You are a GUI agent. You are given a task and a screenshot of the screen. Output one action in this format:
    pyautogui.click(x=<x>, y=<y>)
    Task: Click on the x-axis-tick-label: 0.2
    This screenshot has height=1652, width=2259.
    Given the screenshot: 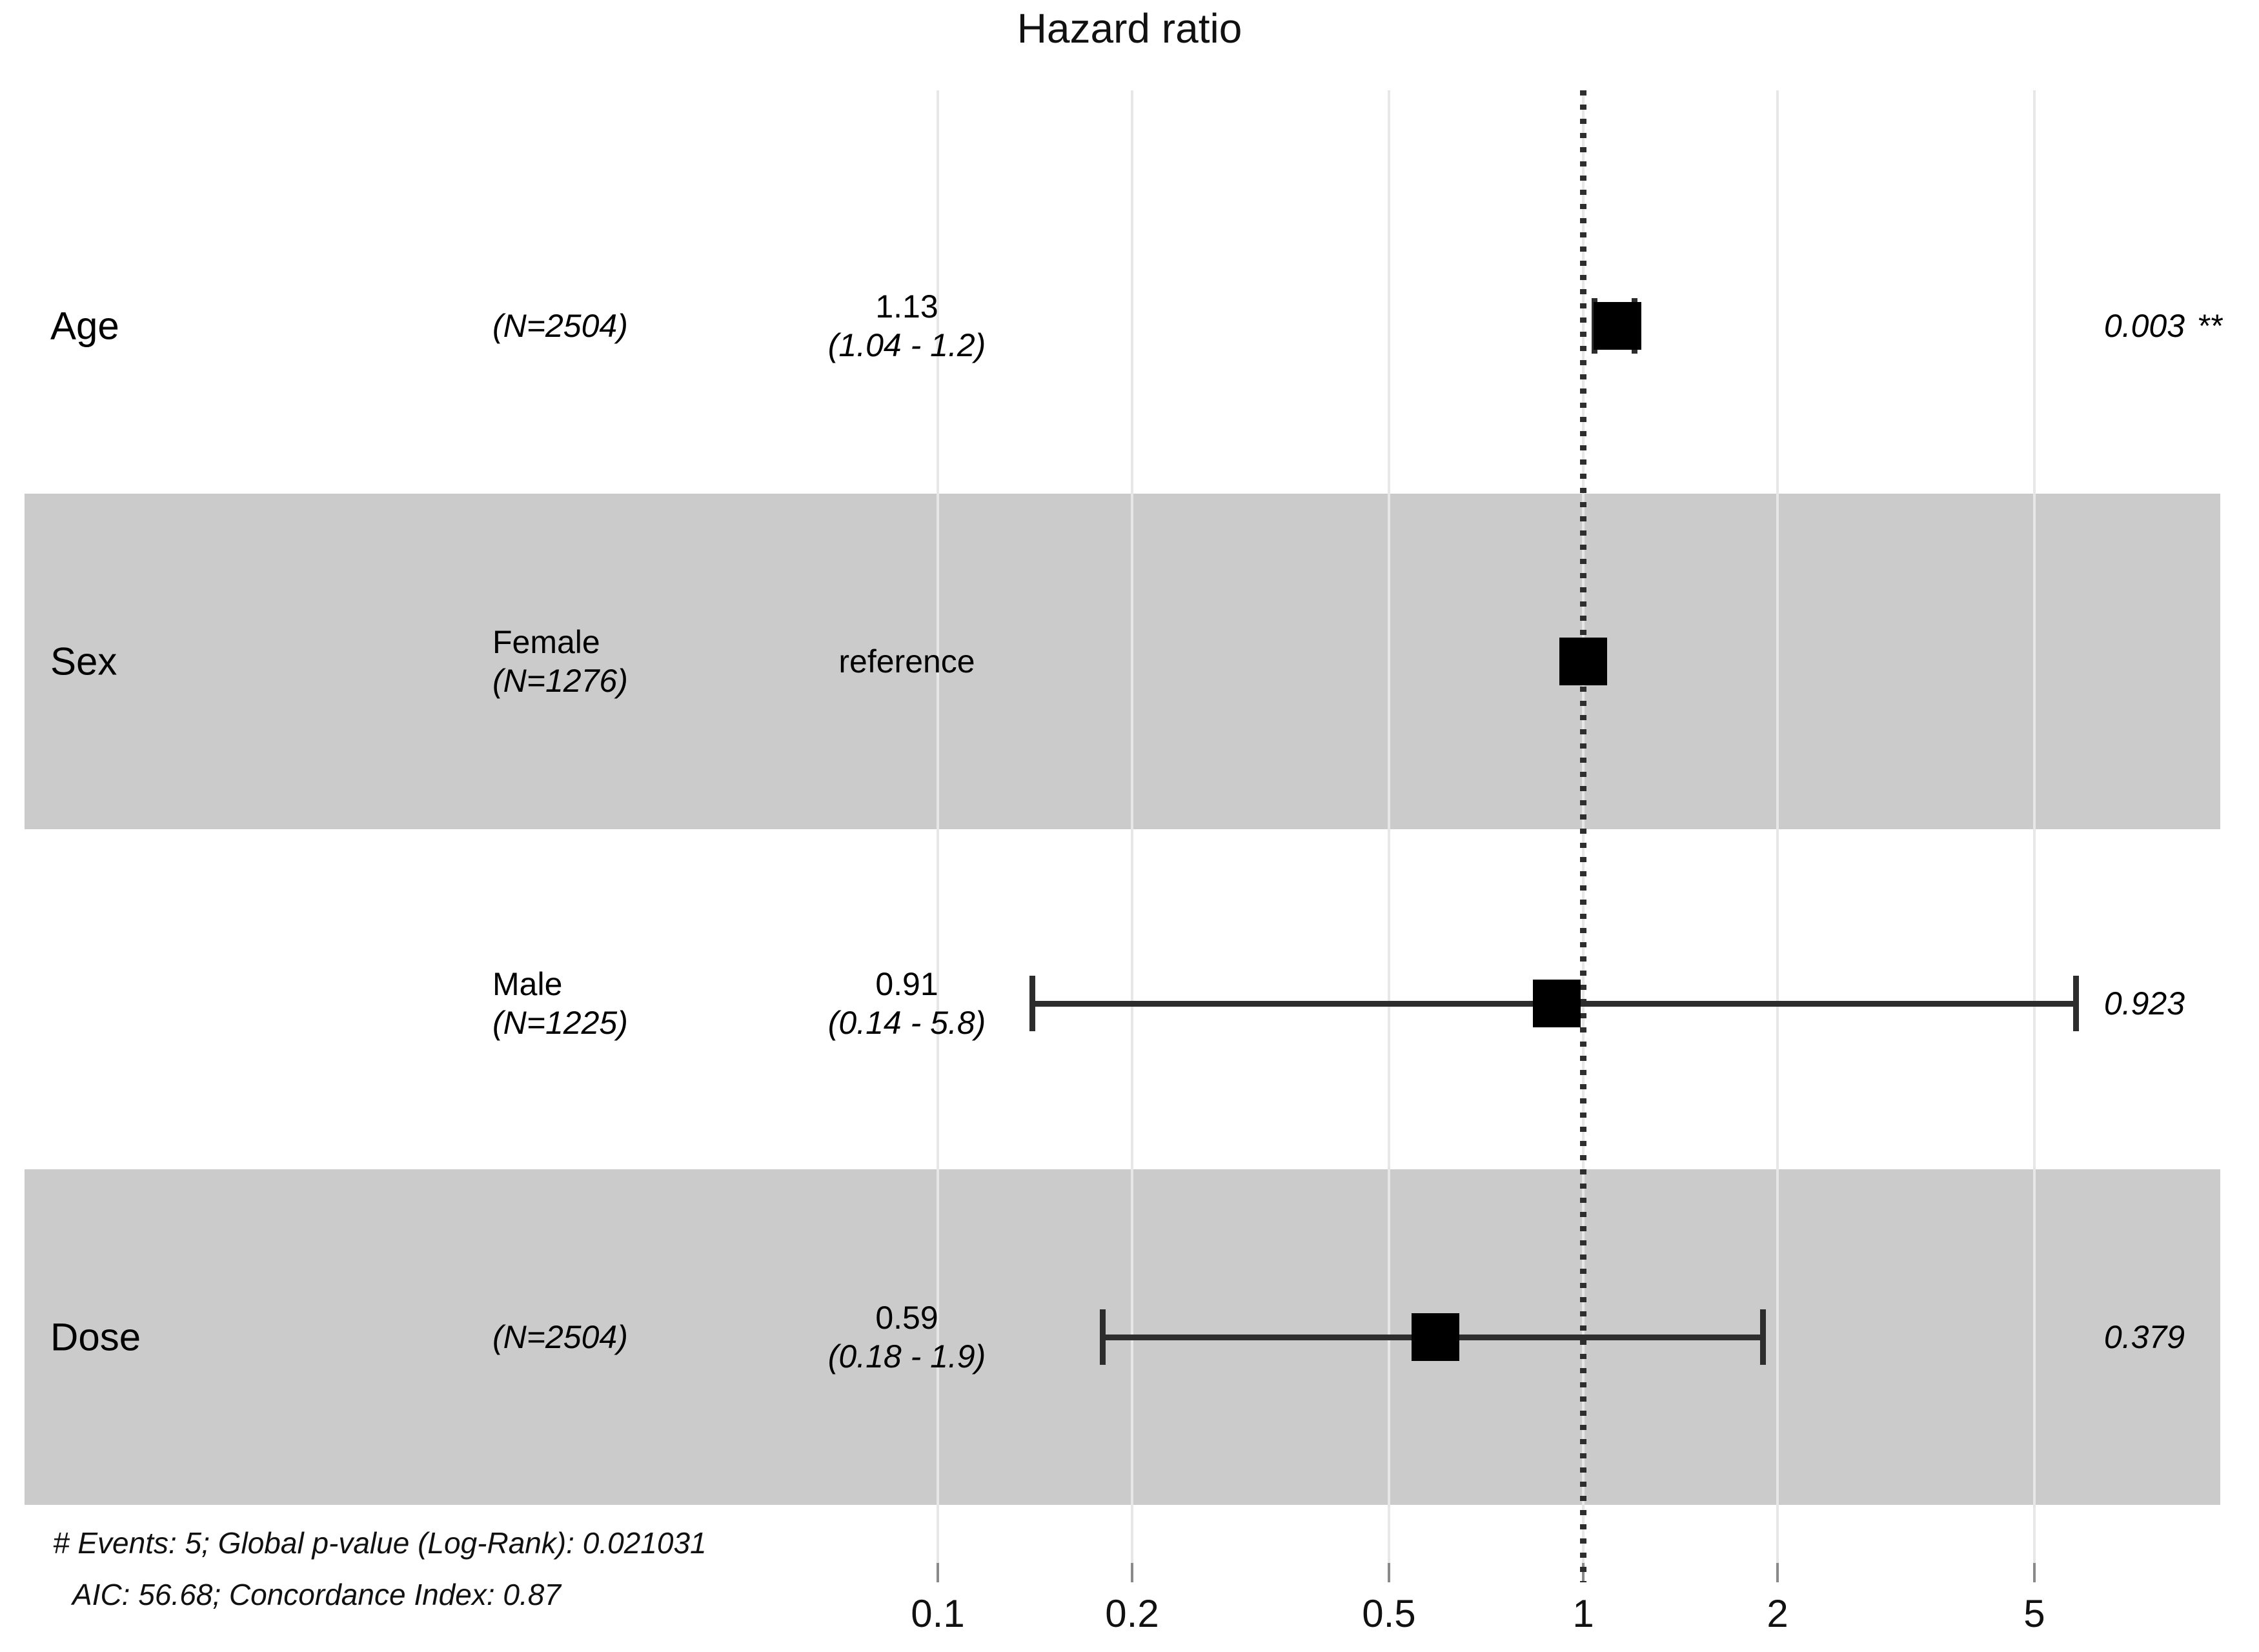 What is the action you would take?
    pyautogui.click(x=1132, y=1613)
    